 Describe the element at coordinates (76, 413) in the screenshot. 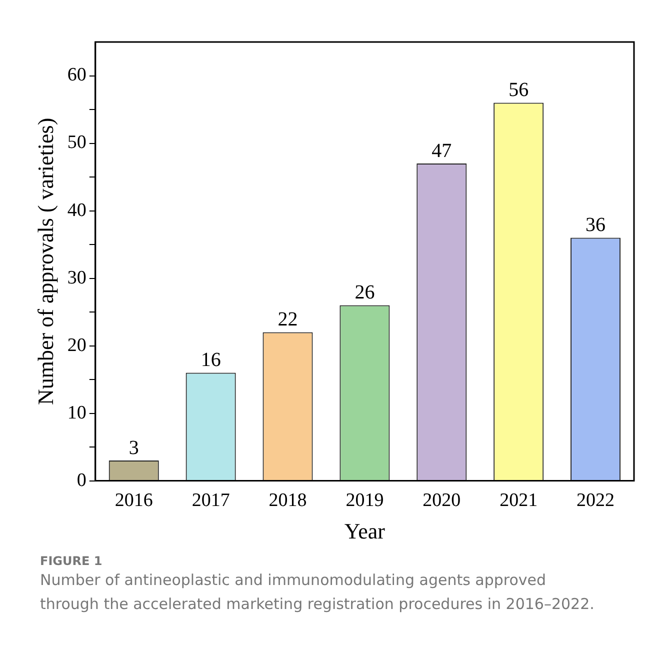

I see `y-tick-label: 10` at that location.